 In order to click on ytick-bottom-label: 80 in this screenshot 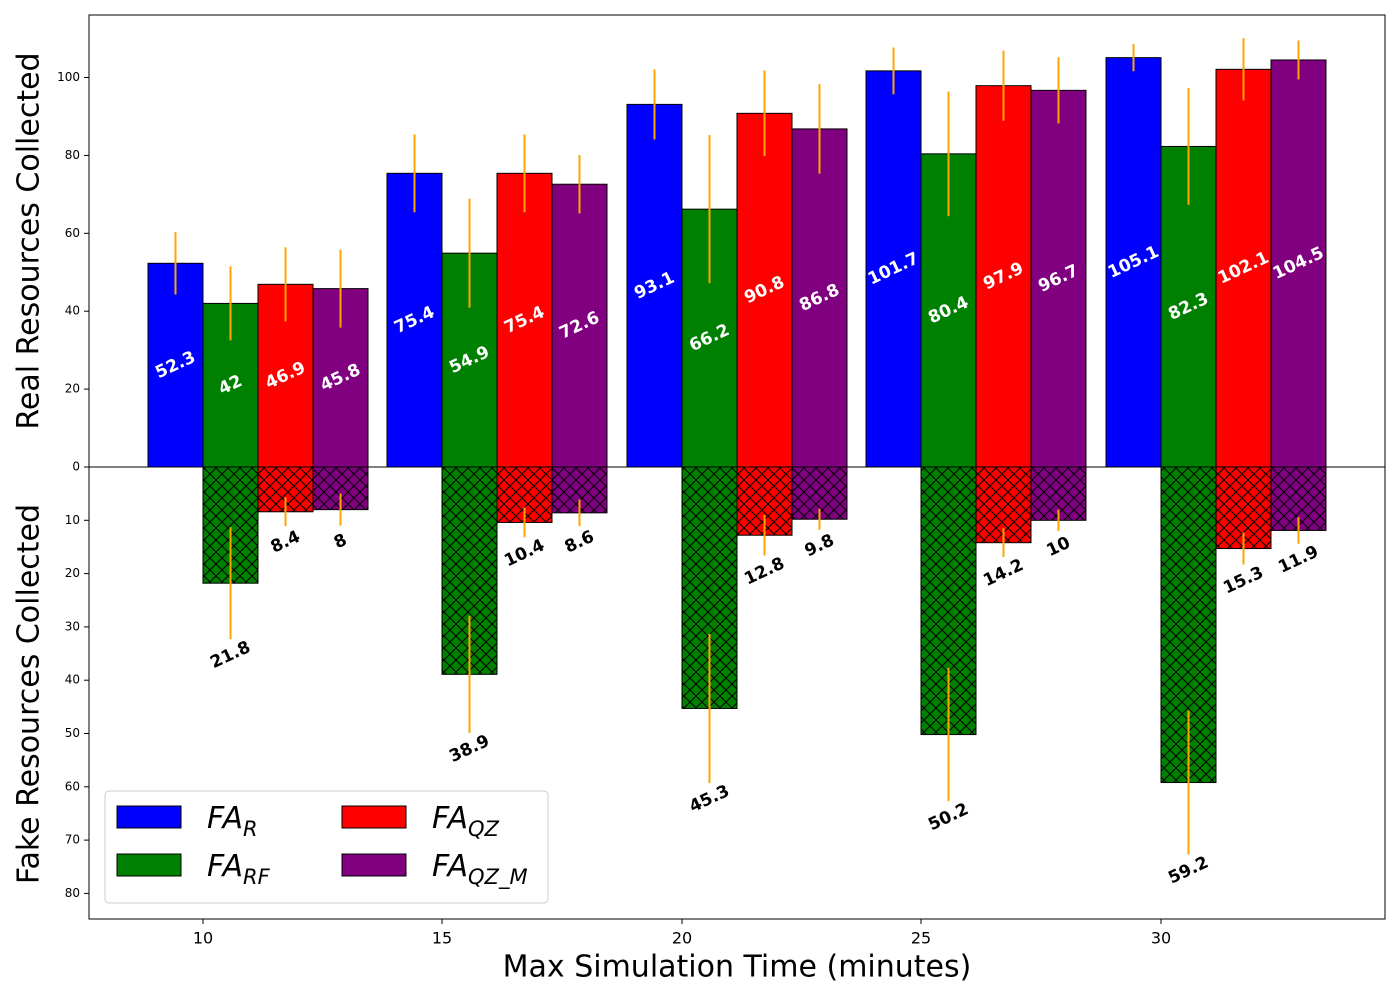, I will do `click(72, 893)`.